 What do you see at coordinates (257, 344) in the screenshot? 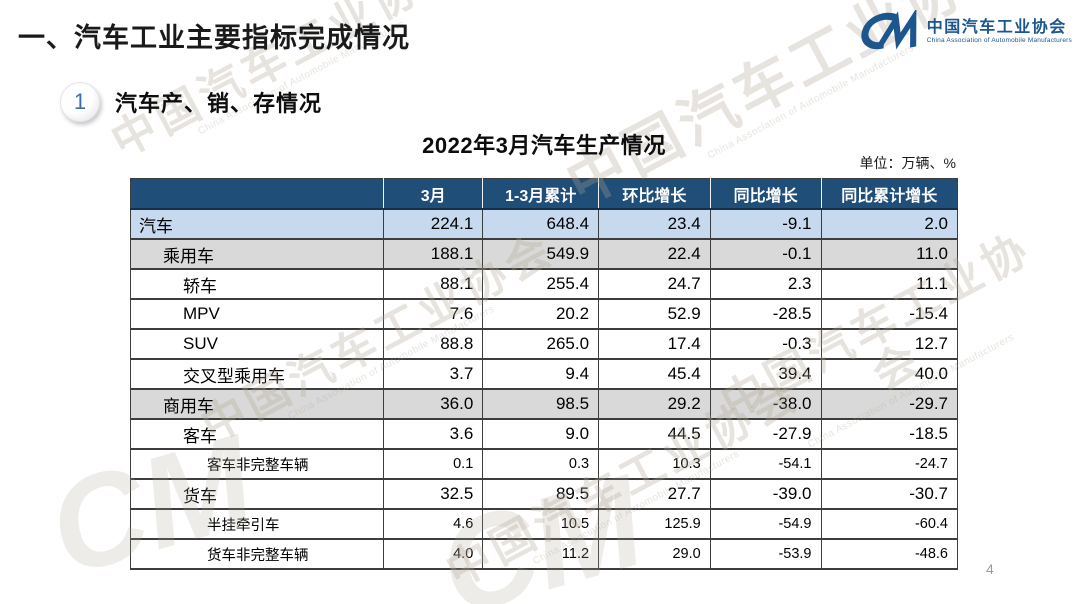
I see `row-label: SUV` at bounding box center [257, 344].